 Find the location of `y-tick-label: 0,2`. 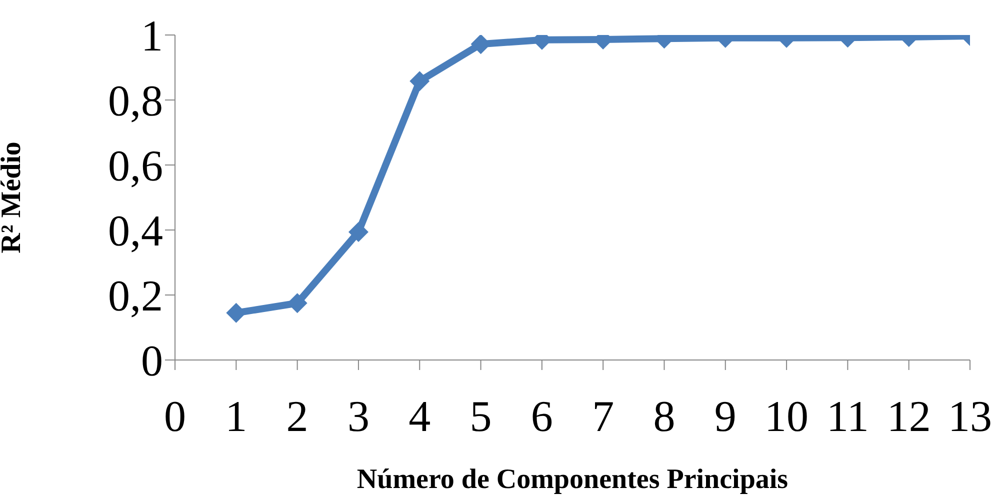

y-tick-label: 0,2 is located at coordinates (135, 296).